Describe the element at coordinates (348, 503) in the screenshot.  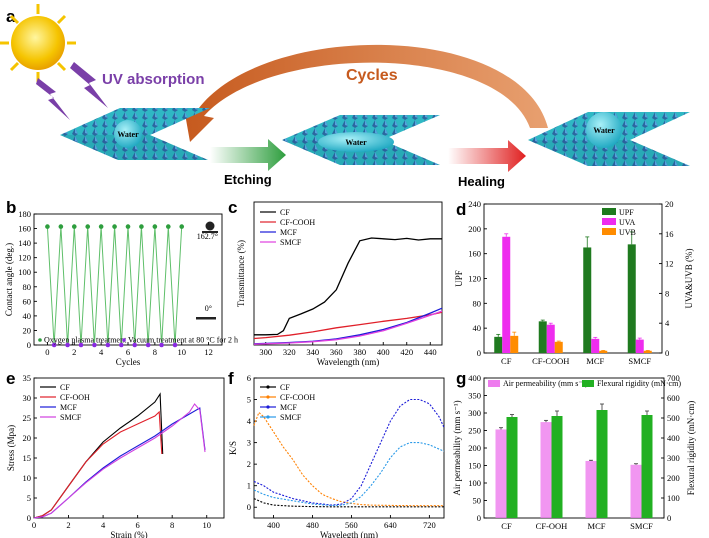
I see `series-line-CF` at that location.